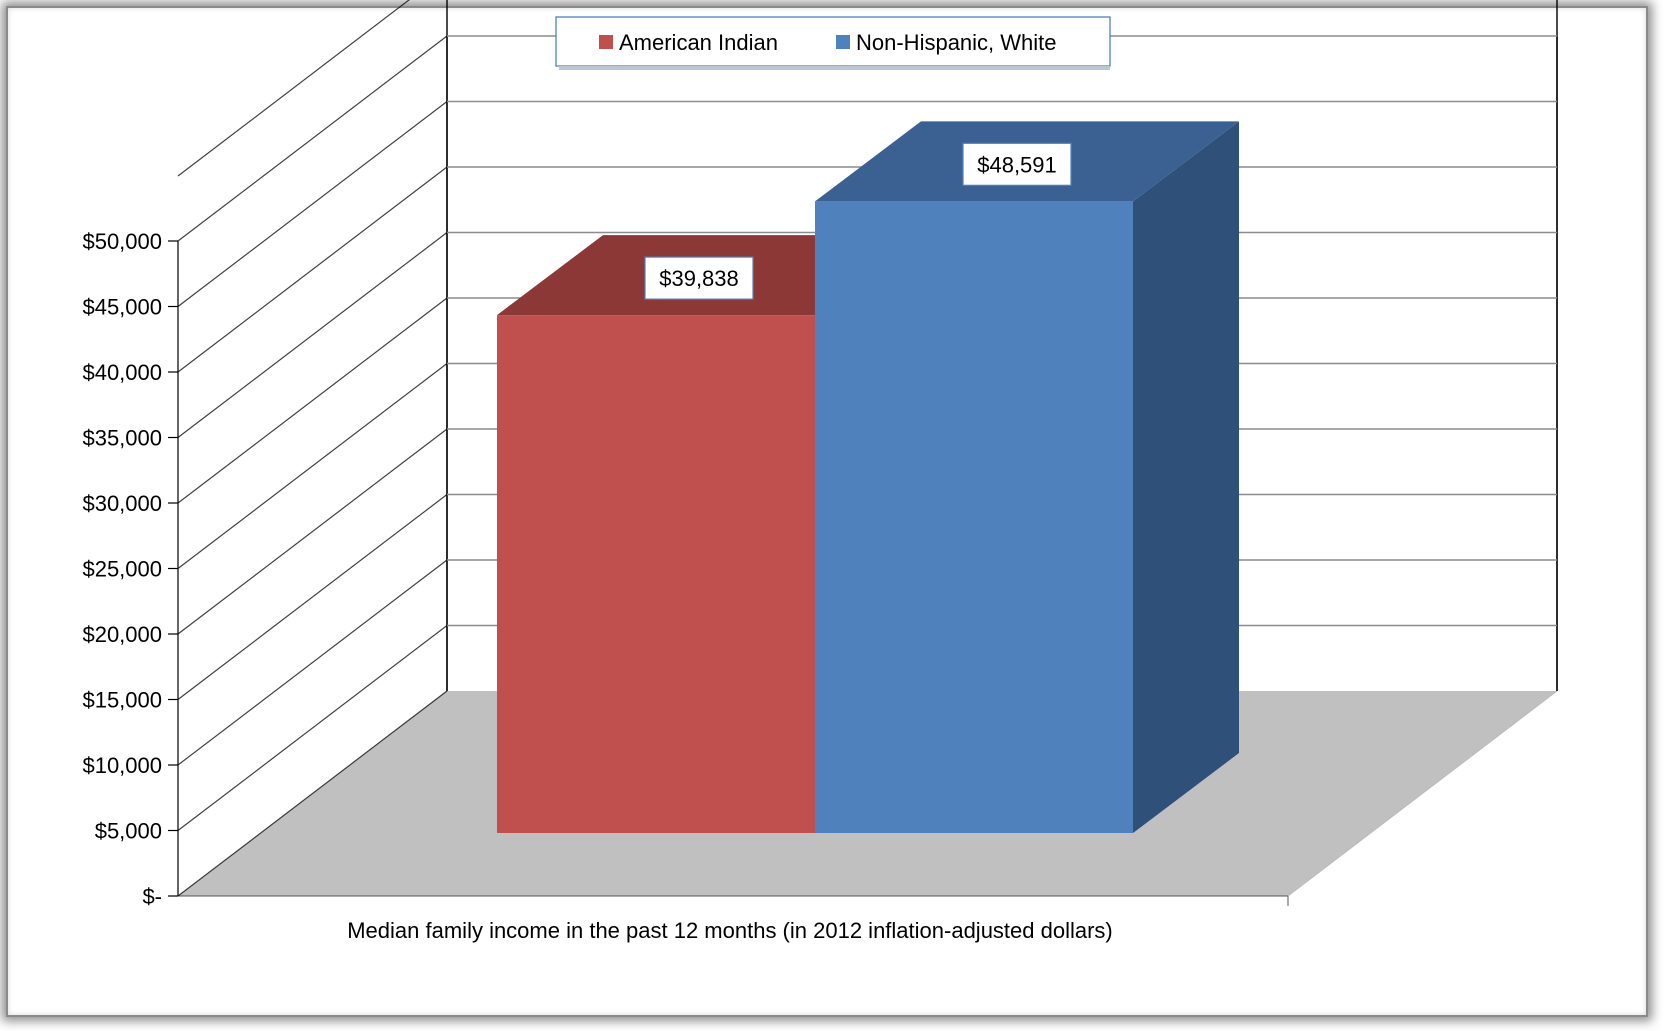 The height and width of the screenshot is (1031, 1666). I want to click on data-labels: $39,838 $48,591, so click(858, 221).